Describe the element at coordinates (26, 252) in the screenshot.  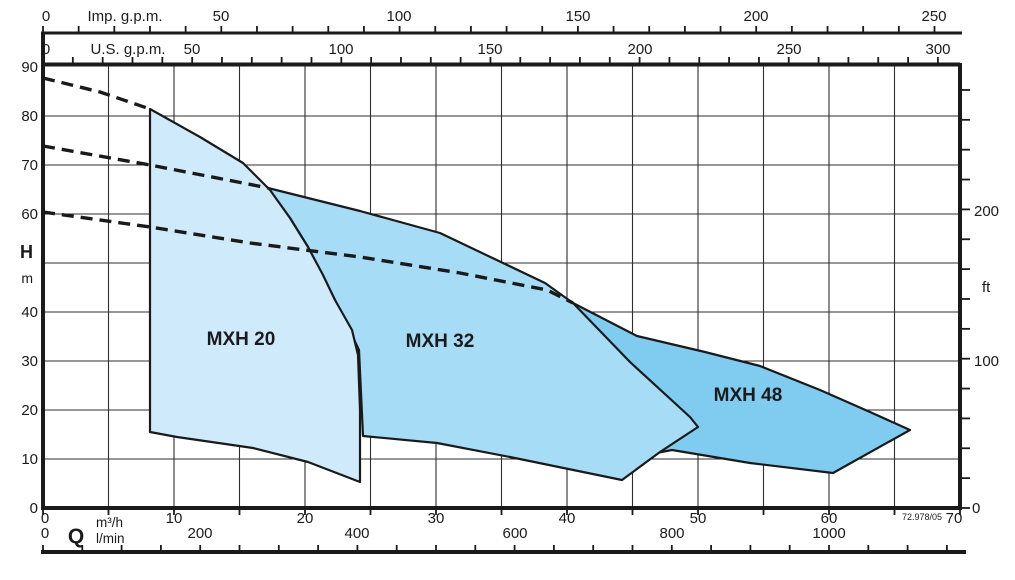
I see `h-axis-label: H` at that location.